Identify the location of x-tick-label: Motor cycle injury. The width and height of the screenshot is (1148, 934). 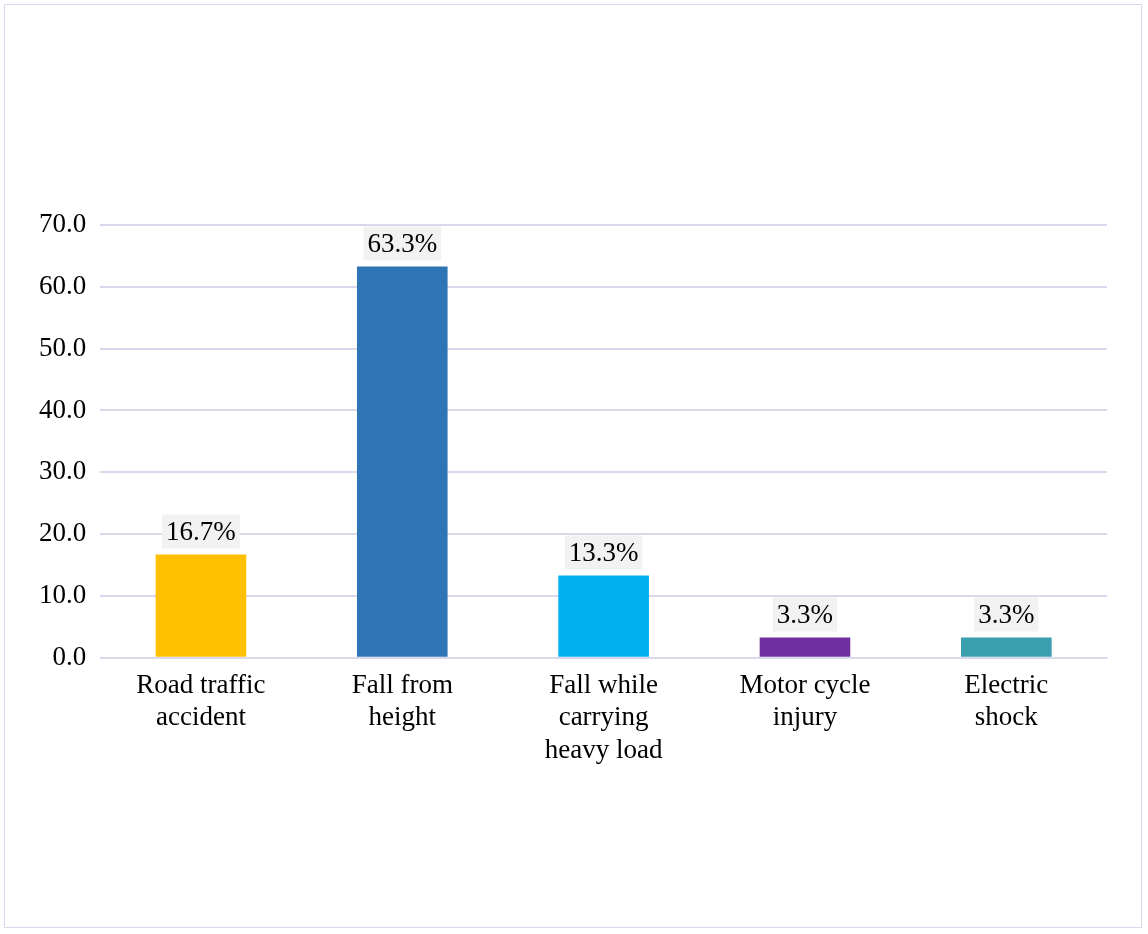
(805, 700).